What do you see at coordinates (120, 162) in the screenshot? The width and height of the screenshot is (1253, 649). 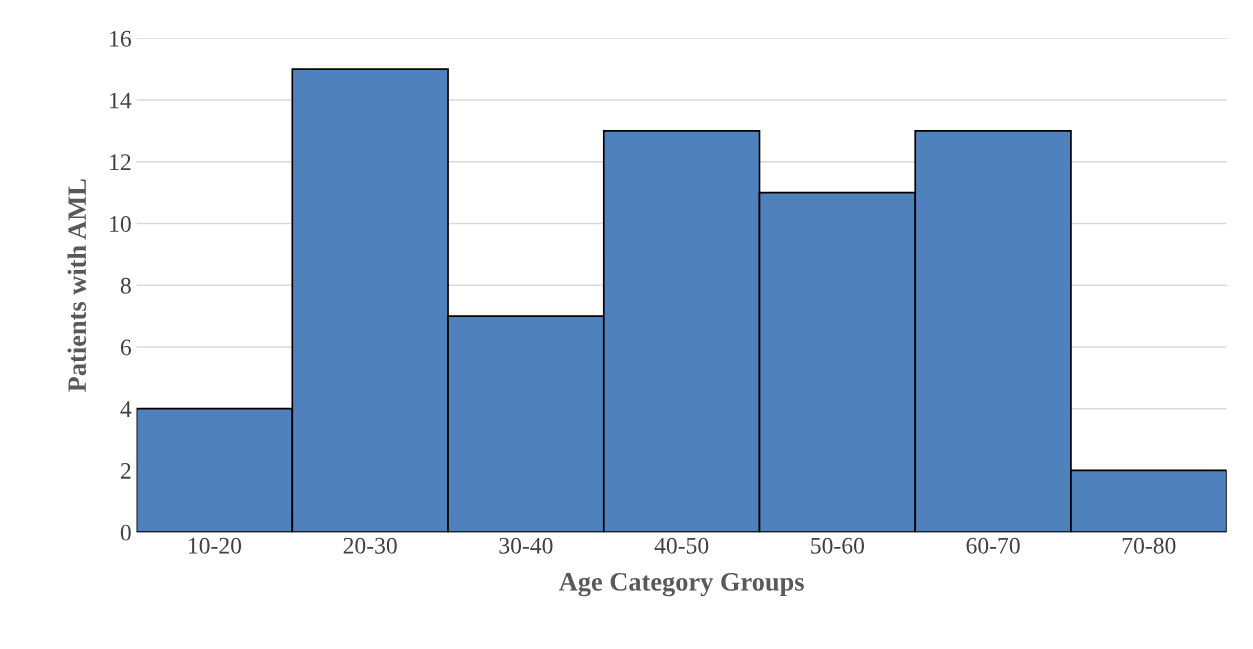 I see `y-tick-label: 12` at bounding box center [120, 162].